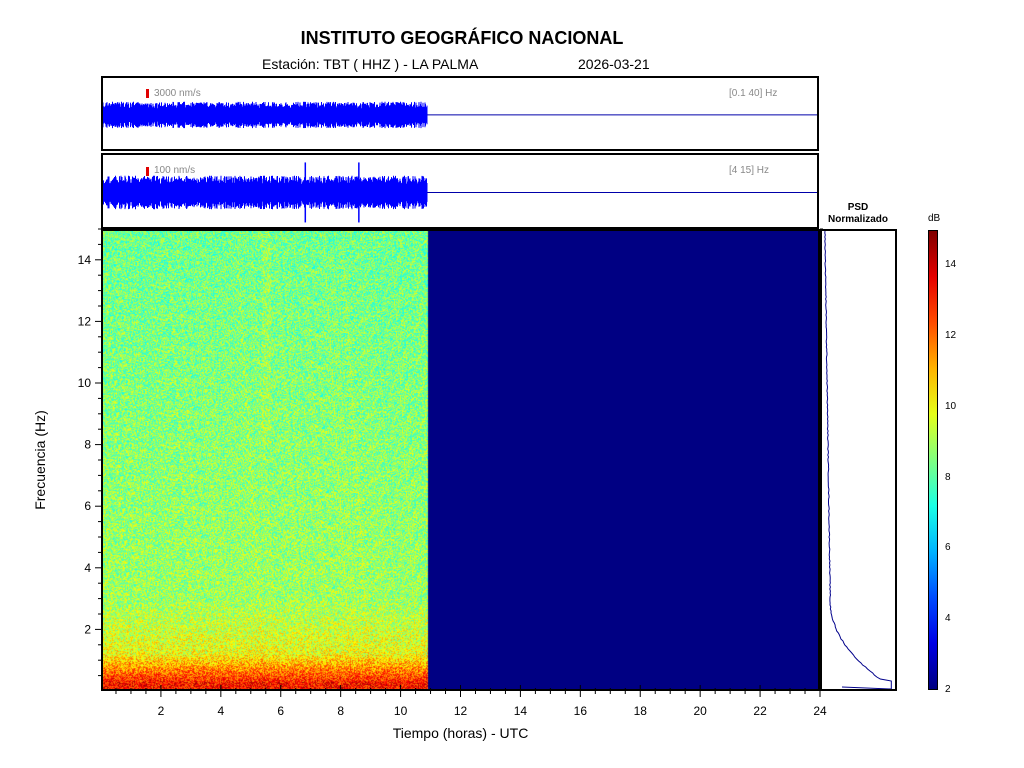 The image size is (1024, 768). I want to click on psd-panel, so click(858, 460).